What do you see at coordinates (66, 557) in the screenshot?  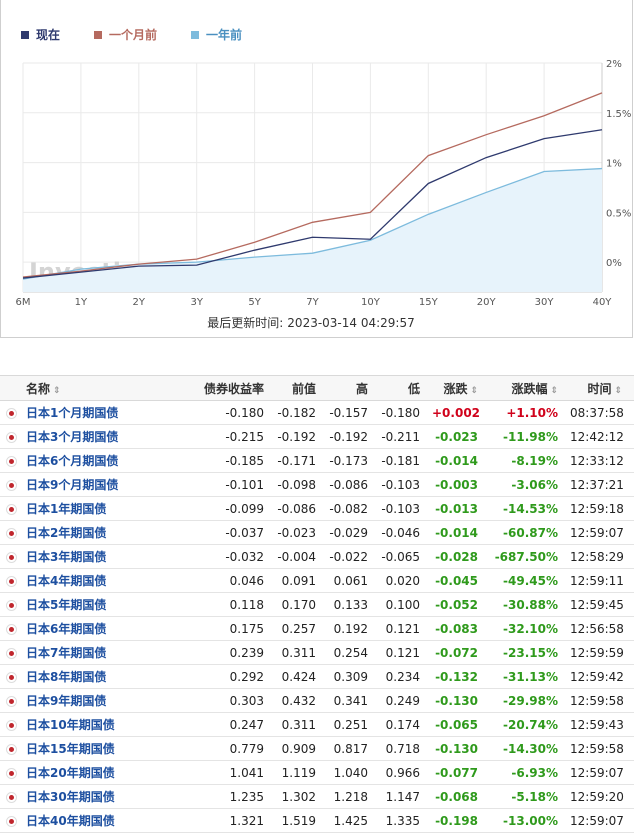 I see `bond-name-link: 日本3年期国债` at bounding box center [66, 557].